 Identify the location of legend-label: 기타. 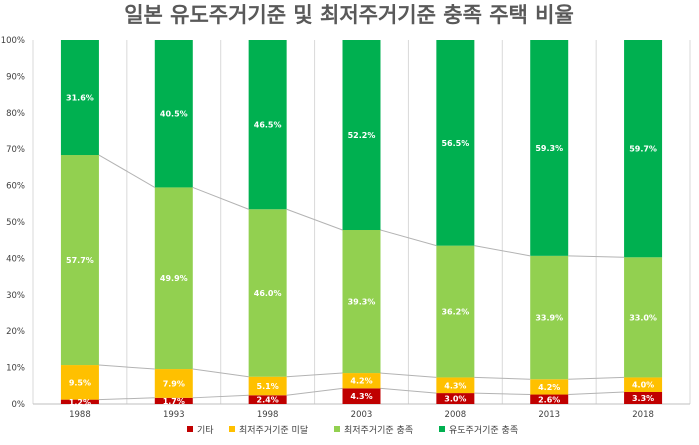
(205, 430).